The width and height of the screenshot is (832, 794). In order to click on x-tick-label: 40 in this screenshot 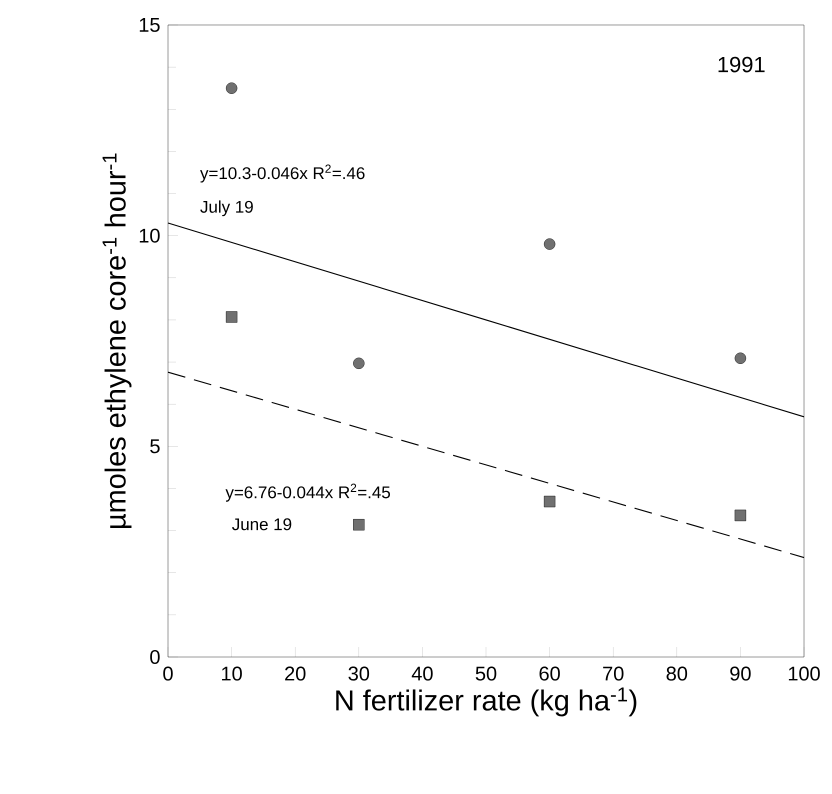, I will do `click(422, 673)`.